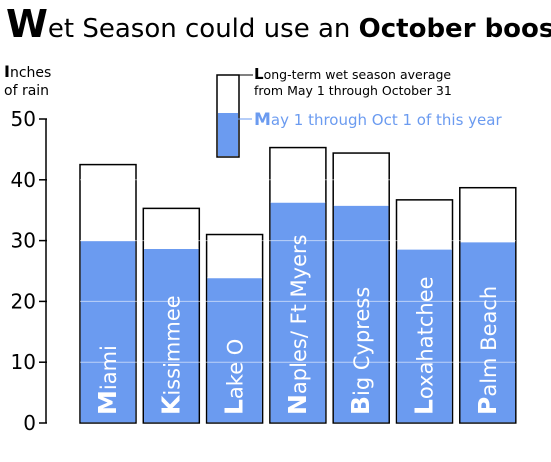  What do you see at coordinates (107, 402) in the screenshot?
I see `bar-category-initial: M` at bounding box center [107, 402].